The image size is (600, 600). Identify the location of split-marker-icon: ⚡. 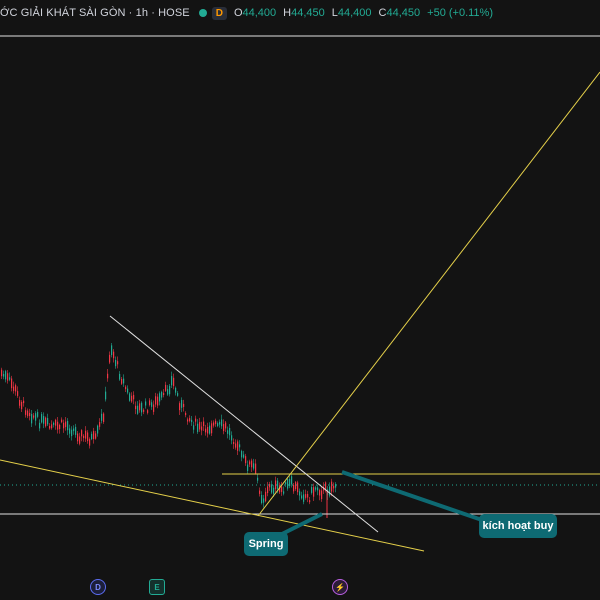
(340, 587).